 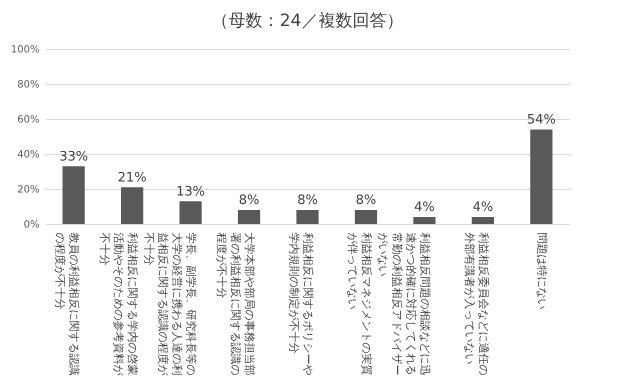 What do you see at coordinates (25, 50) in the screenshot?
I see `y-tick-label: 100%` at bounding box center [25, 50].